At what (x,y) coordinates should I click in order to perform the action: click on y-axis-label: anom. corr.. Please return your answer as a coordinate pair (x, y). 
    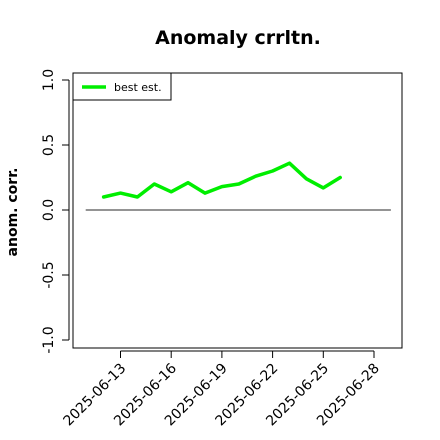
    Looking at the image, I should click on (13, 212).